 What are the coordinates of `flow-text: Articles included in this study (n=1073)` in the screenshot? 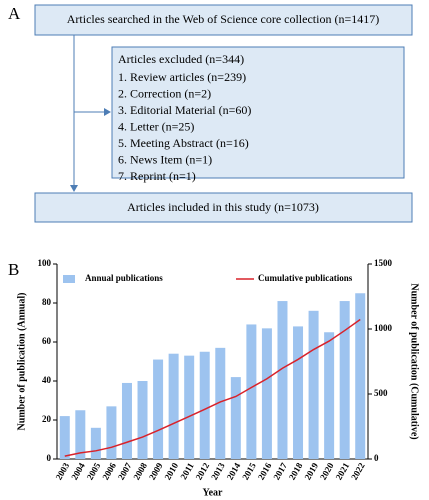 It's located at (223, 207).